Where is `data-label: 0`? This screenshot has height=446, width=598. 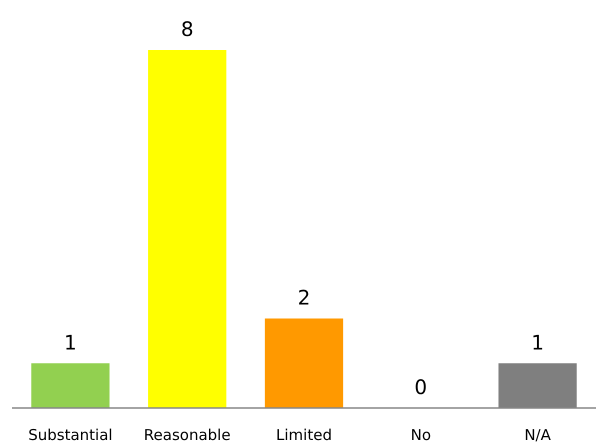 data-label: 0 is located at coordinates (421, 387).